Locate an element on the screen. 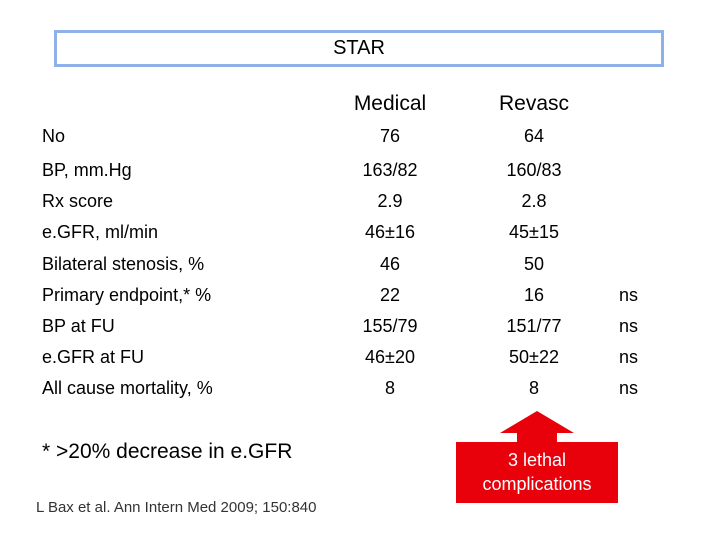 The height and width of the screenshot is (540, 720). column-header-medical: Medical is located at coordinates (390, 103).